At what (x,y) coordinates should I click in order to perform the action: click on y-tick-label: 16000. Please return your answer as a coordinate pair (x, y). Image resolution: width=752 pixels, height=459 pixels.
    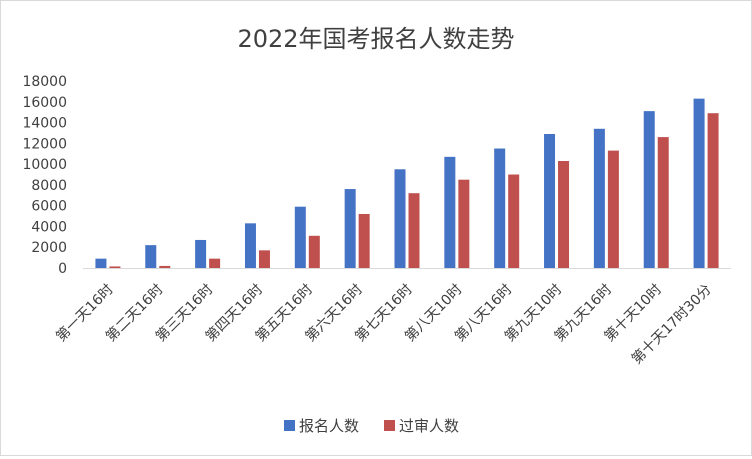
    Looking at the image, I should click on (44, 103).